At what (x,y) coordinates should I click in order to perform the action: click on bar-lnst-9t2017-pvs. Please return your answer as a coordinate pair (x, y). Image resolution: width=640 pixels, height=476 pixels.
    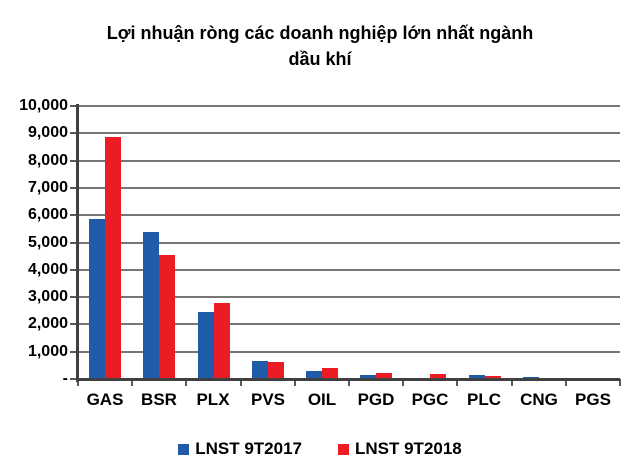
    Looking at the image, I should click on (260, 370).